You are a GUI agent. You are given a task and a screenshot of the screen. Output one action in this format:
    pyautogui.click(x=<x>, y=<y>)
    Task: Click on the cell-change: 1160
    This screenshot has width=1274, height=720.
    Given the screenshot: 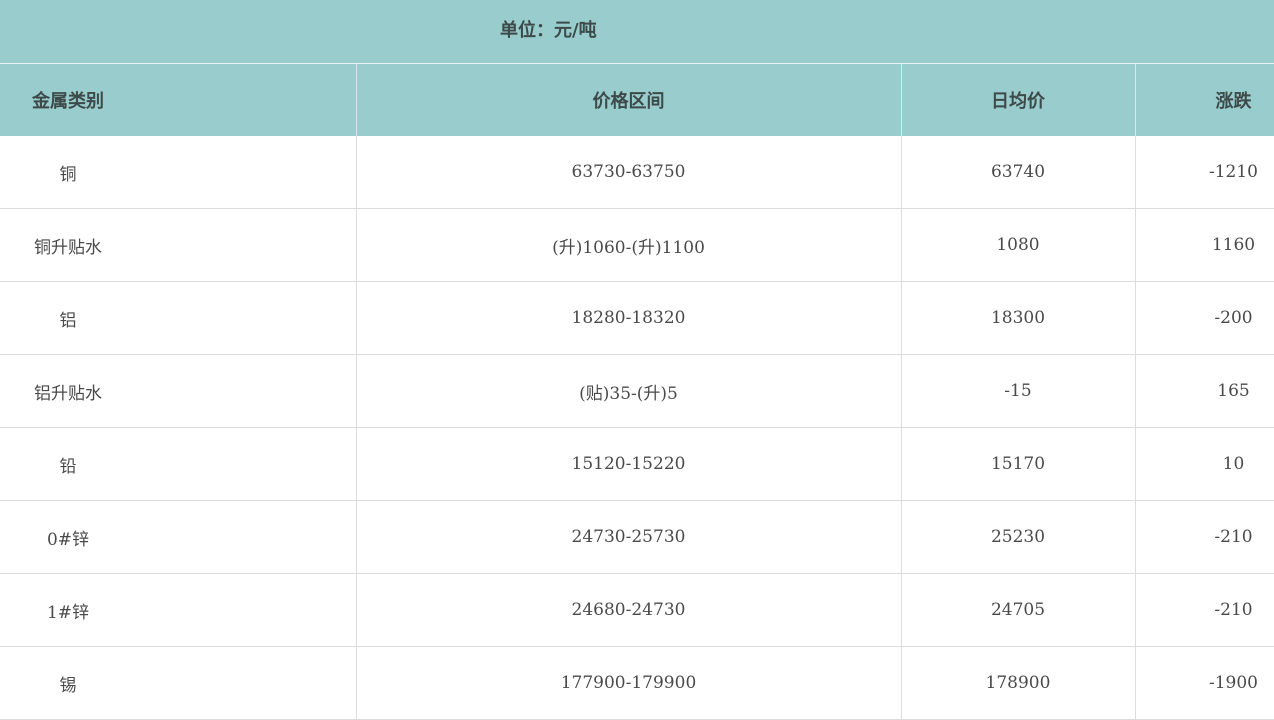 What is the action you would take?
    pyautogui.click(x=1204, y=245)
    